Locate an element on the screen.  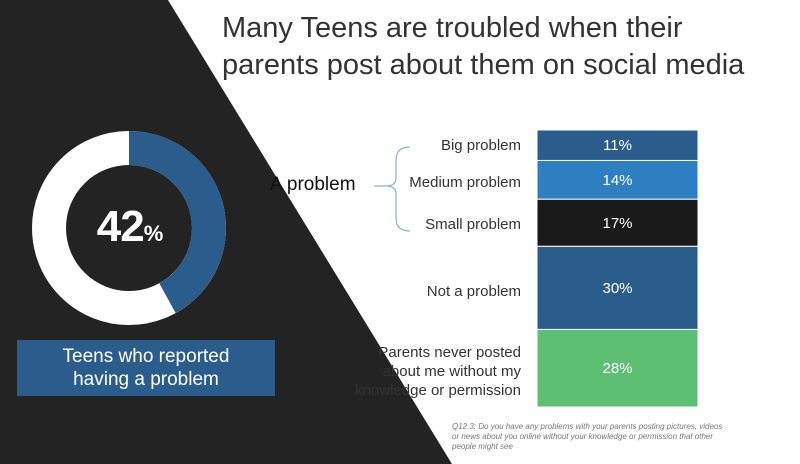
bar-label-not-a-problem: 30% is located at coordinates (617, 288).